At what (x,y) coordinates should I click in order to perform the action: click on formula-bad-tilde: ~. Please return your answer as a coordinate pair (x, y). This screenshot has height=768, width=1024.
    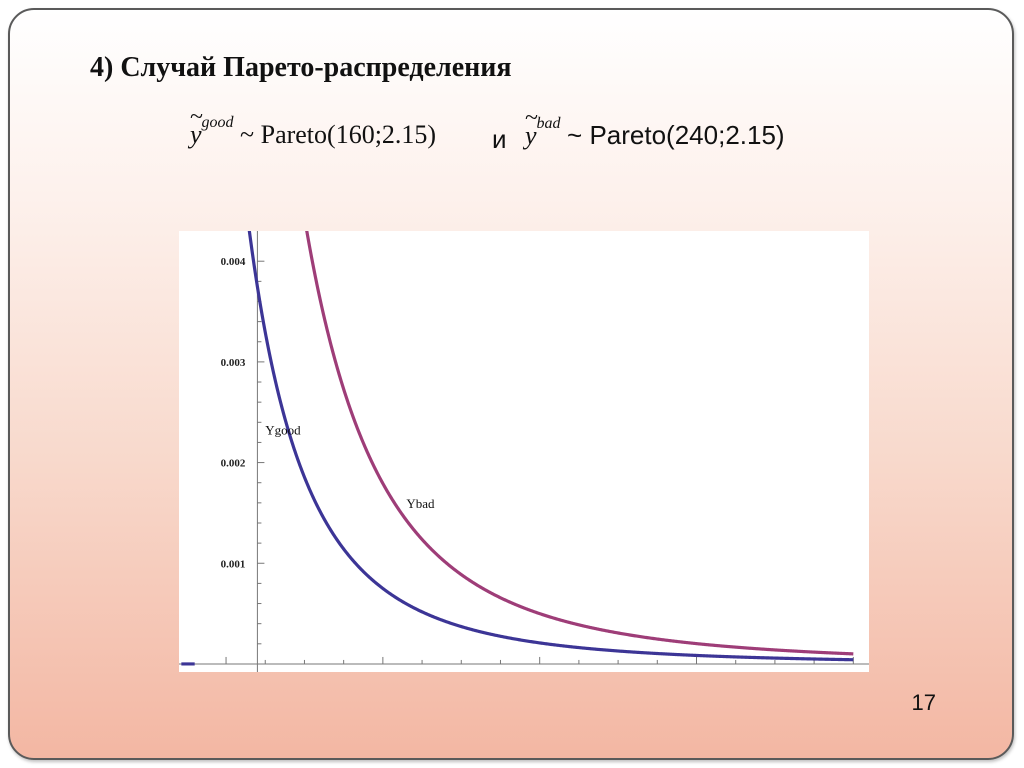
    Looking at the image, I should click on (531, 118).